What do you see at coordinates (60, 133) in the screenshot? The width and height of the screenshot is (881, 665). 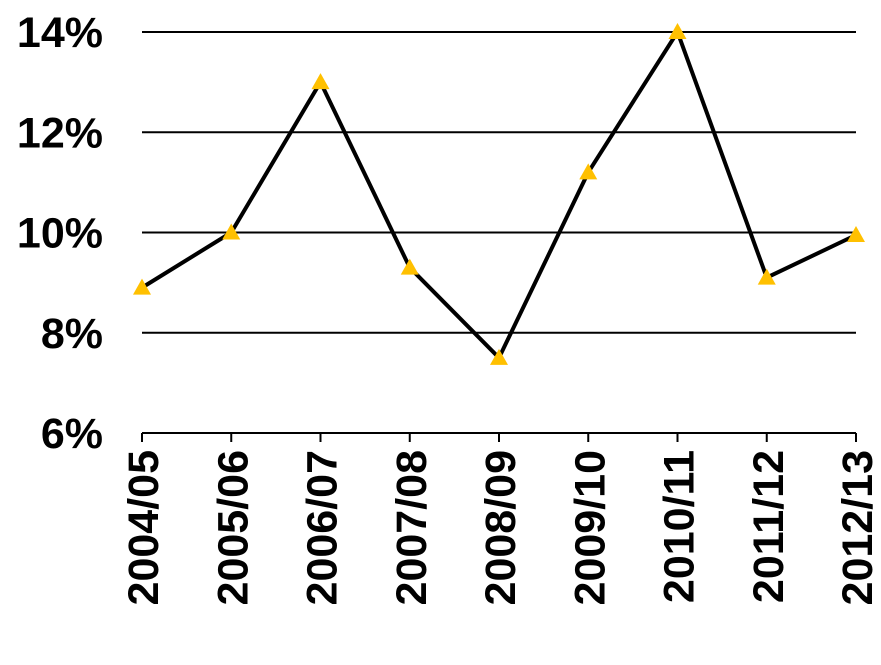 I see `y-tick-label: 12%` at bounding box center [60, 133].